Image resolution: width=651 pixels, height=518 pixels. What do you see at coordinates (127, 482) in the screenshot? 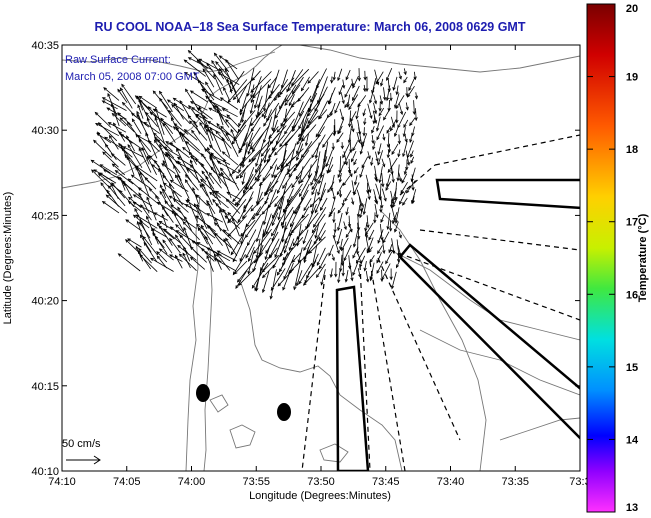
I see `x-tick-label: 74:05` at bounding box center [127, 482].